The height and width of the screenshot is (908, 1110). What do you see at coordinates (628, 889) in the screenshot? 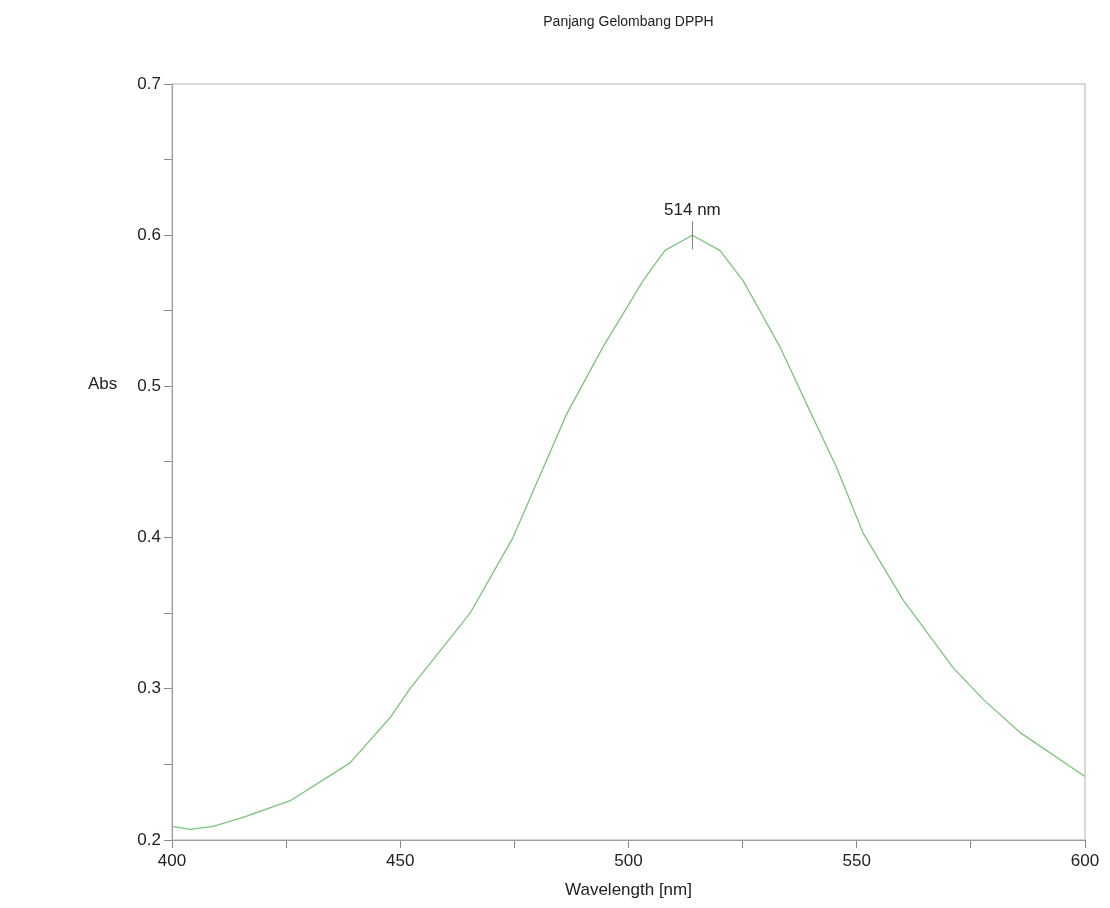
I see `x-axis-title: Wavelength [nm]` at bounding box center [628, 889].